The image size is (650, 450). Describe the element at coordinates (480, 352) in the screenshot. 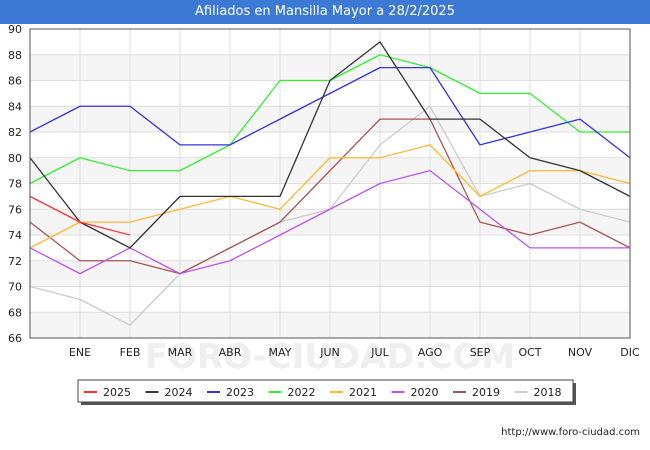

I see `x-tick-label: SEP` at that location.